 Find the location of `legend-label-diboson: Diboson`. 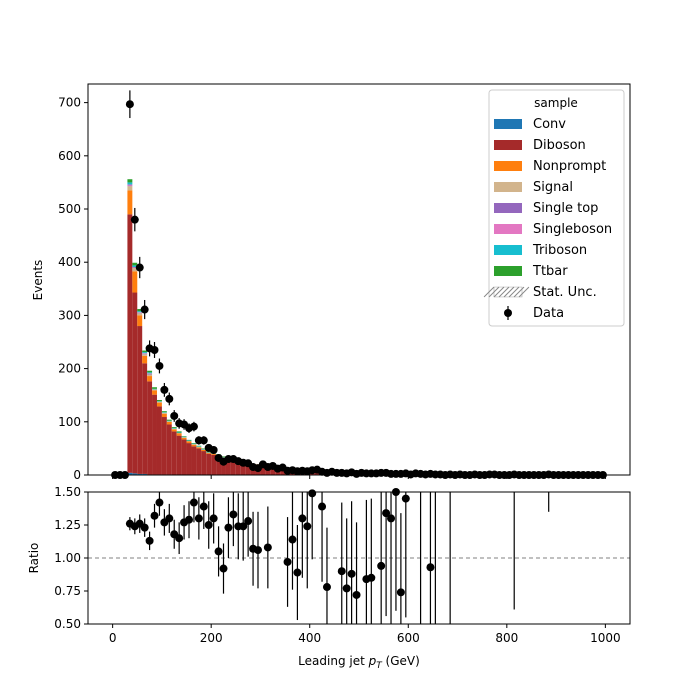

legend-label-diboson: Diboson is located at coordinates (559, 145).